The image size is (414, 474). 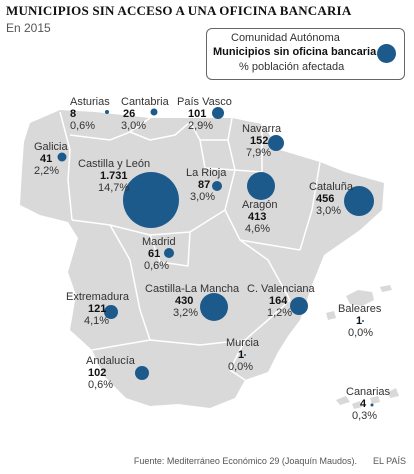 What do you see at coordinates (265, 270) in the screenshot?
I see `border-valencia` at bounding box center [265, 270].